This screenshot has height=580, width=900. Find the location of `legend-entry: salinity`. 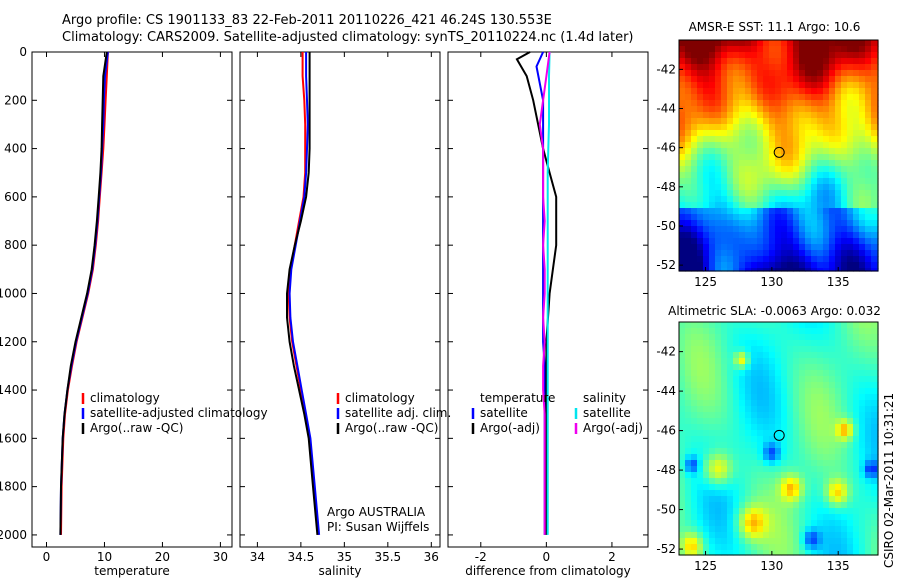

legend-entry: salinity is located at coordinates (604, 398).